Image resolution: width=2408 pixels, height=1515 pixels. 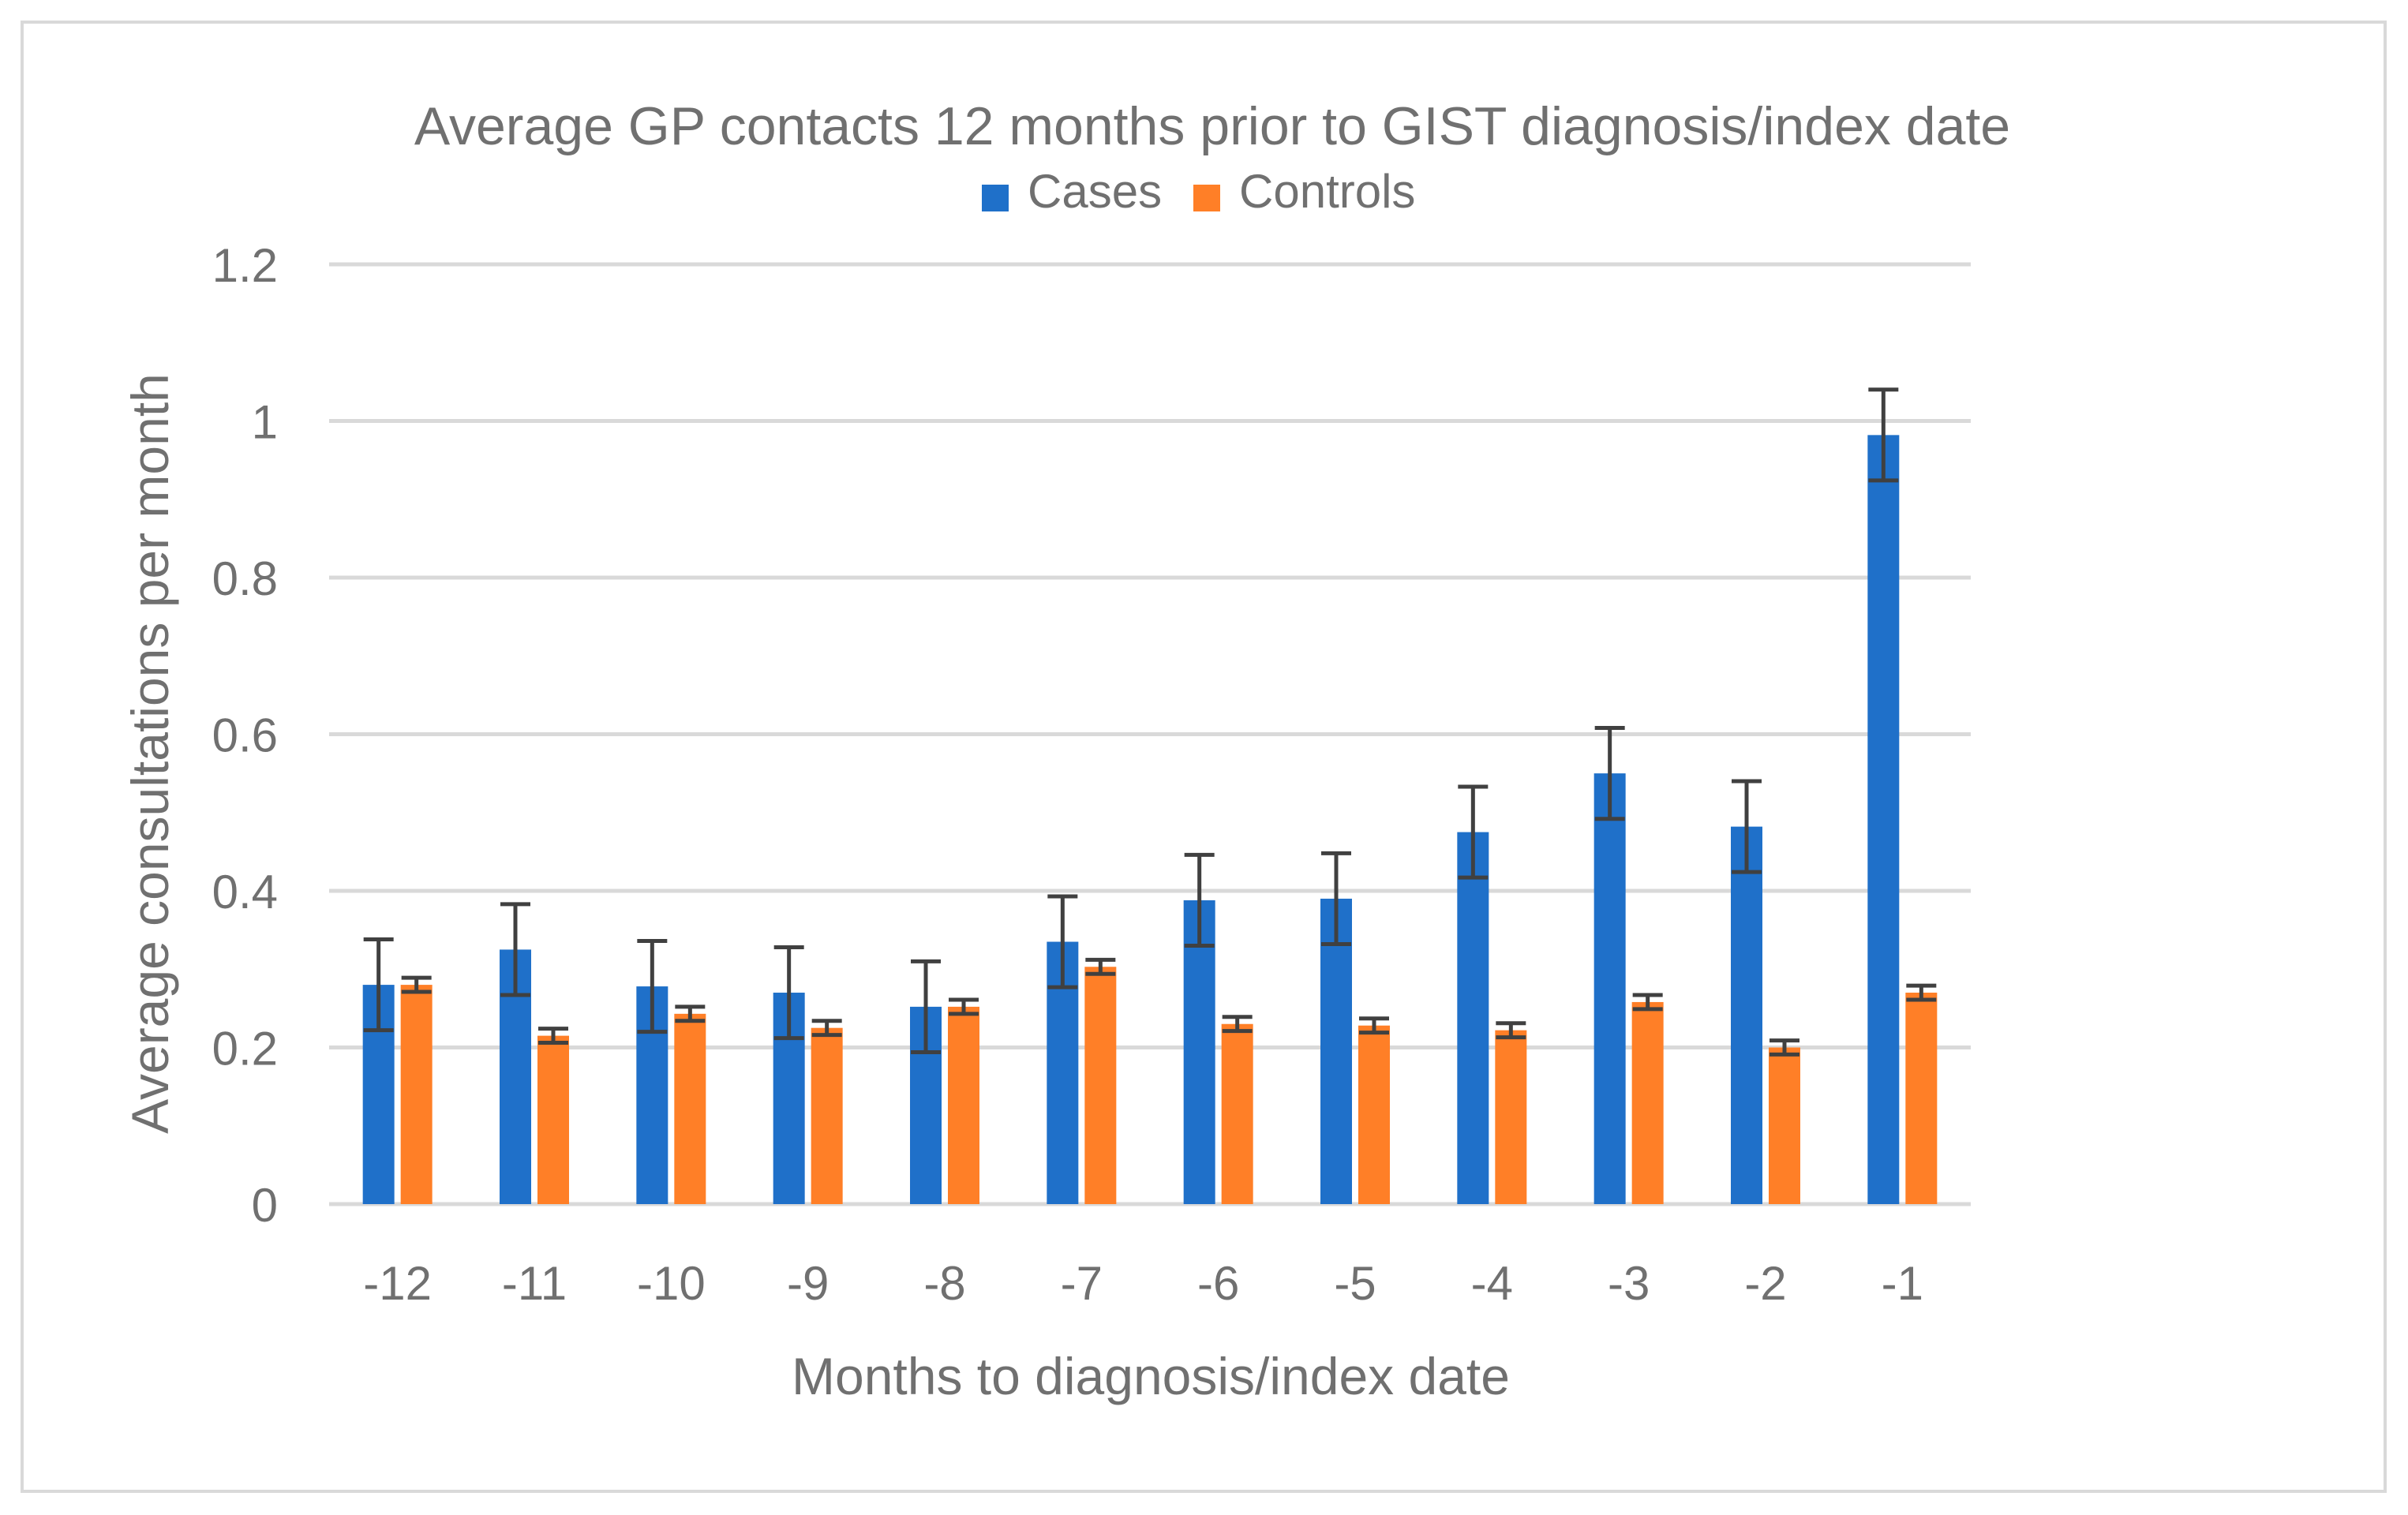 I want to click on x-tick-label: -11, so click(x=534, y=1283).